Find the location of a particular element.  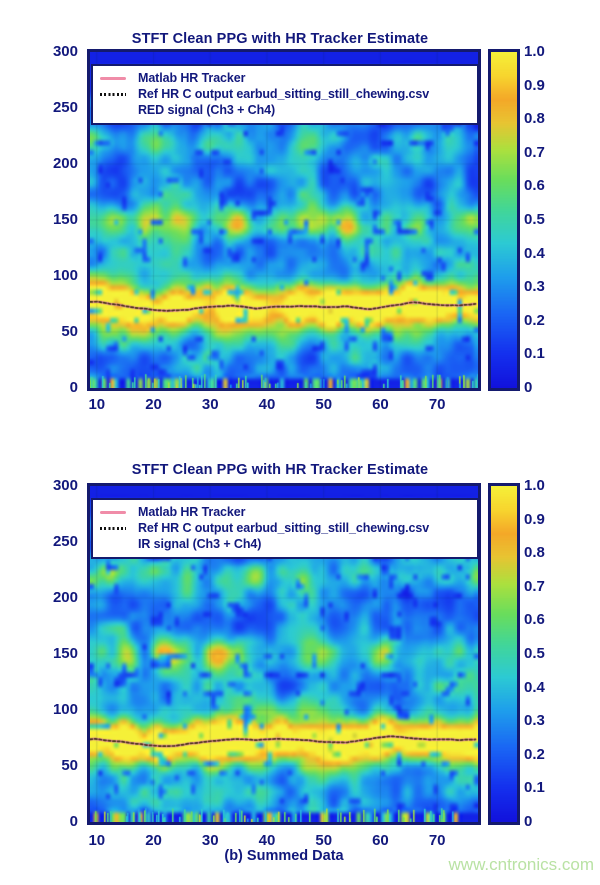

colorbar-canvas-red is located at coordinates (504, 220).